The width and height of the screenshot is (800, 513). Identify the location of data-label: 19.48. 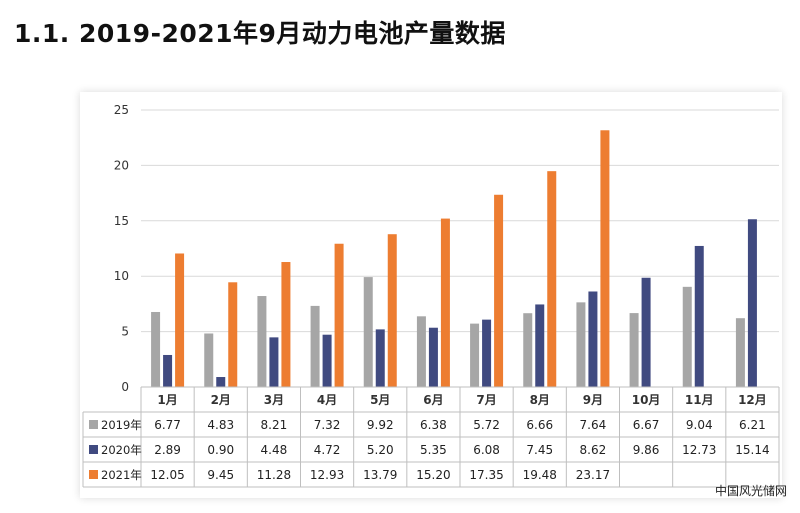
(540, 475).